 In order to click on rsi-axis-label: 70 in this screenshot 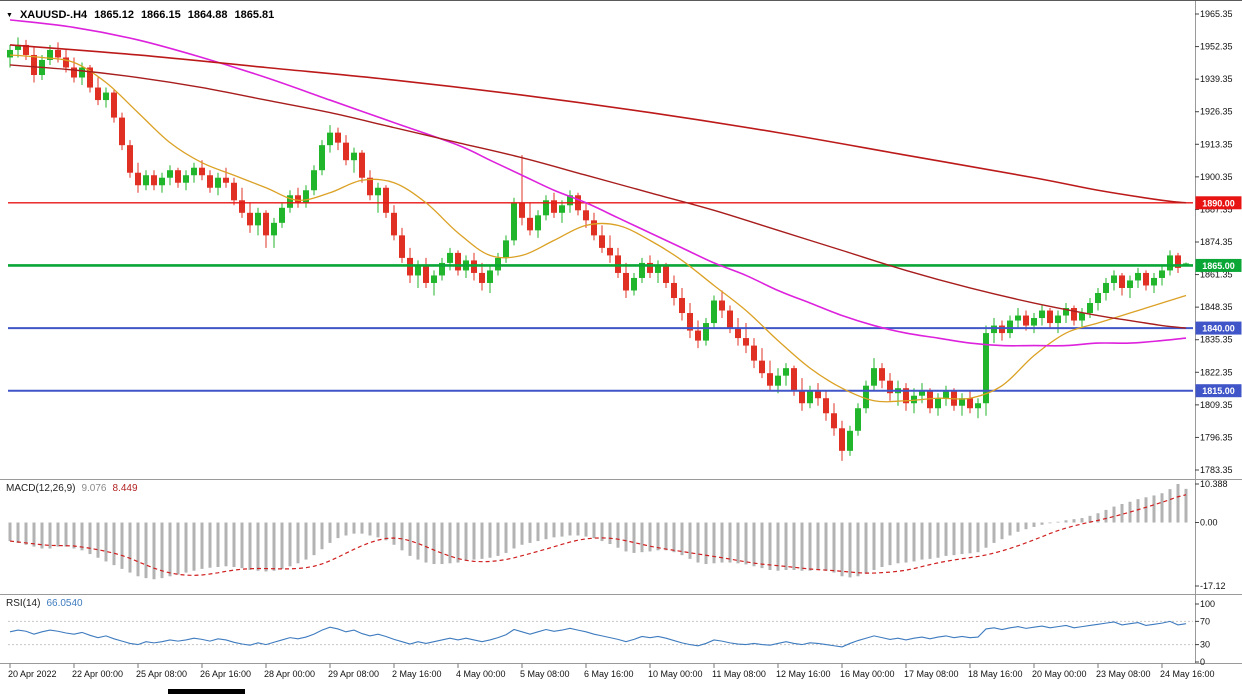, I will do `click(1205, 621)`.